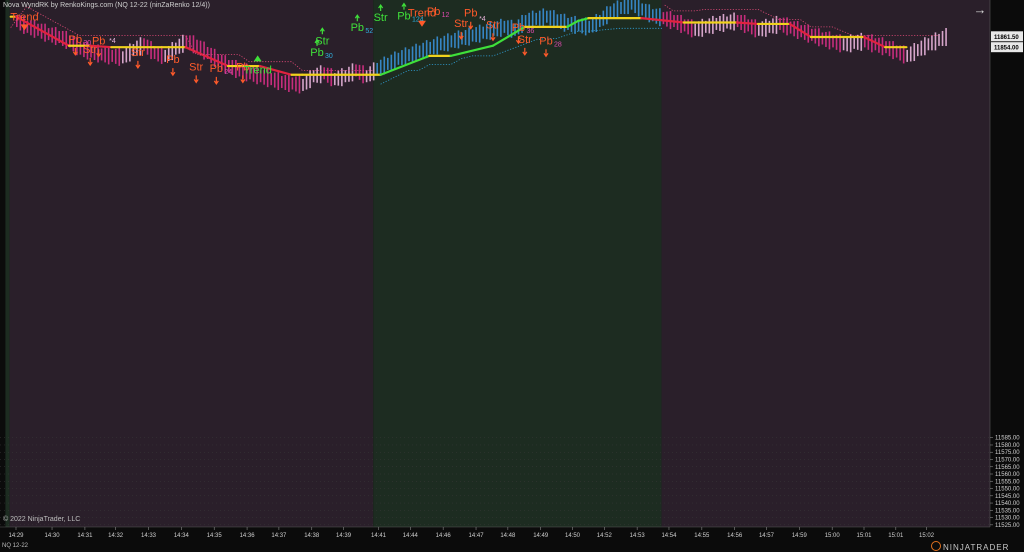 The width and height of the screenshot is (1024, 552). I want to click on signal-pb-label: Pb 36, so click(523, 33).